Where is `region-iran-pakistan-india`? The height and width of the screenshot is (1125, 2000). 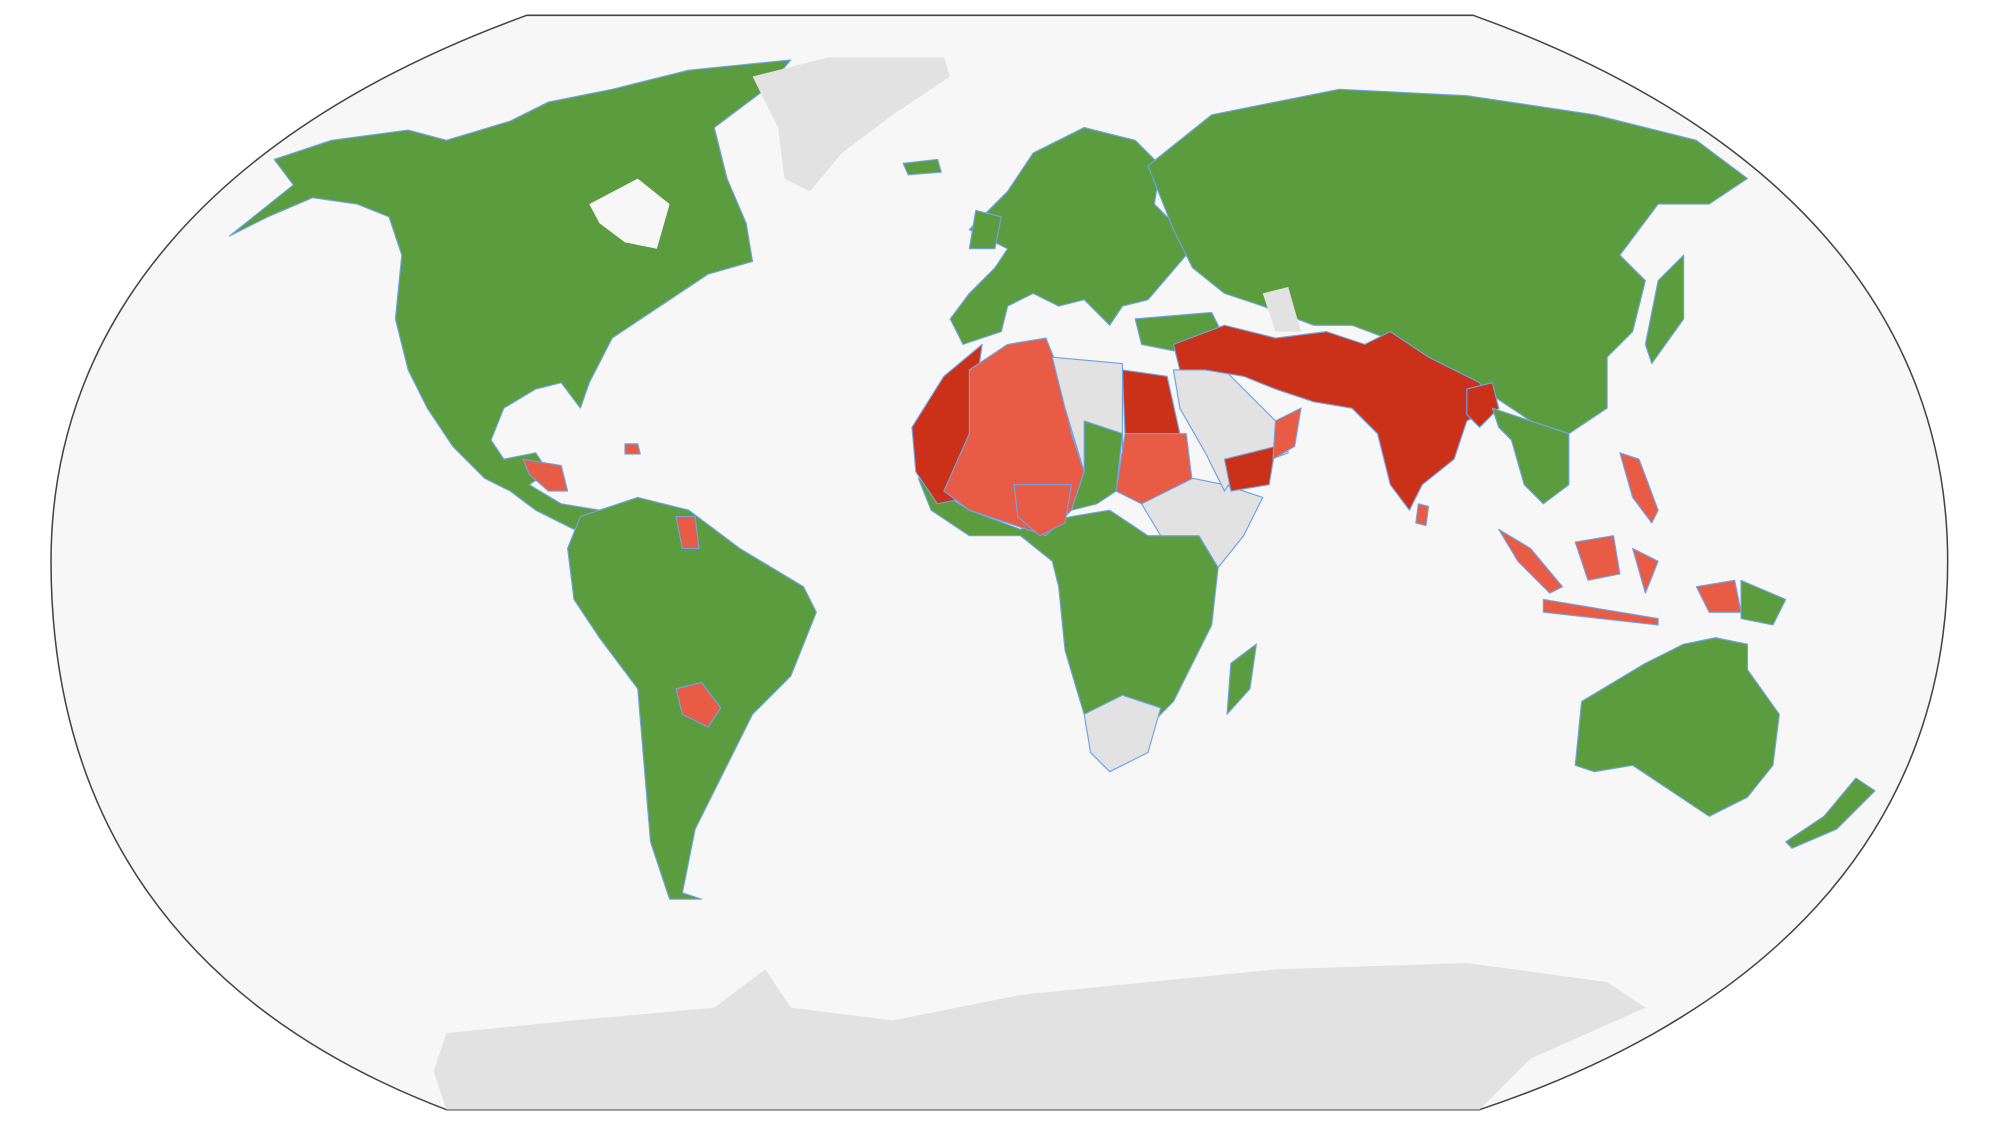
region-iran-pakistan-india is located at coordinates (1332, 417).